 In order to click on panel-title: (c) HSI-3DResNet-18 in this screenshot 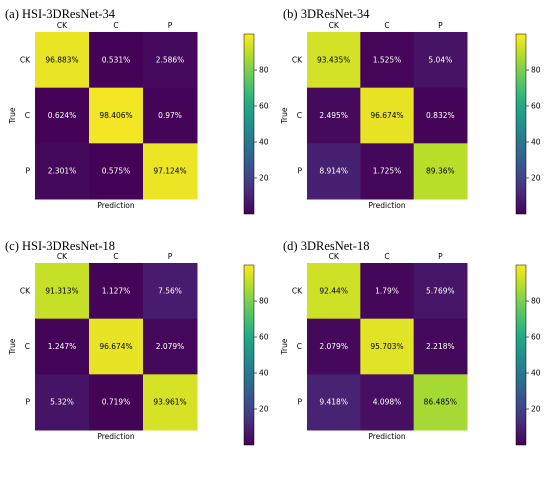, I will do `click(60, 246)`.